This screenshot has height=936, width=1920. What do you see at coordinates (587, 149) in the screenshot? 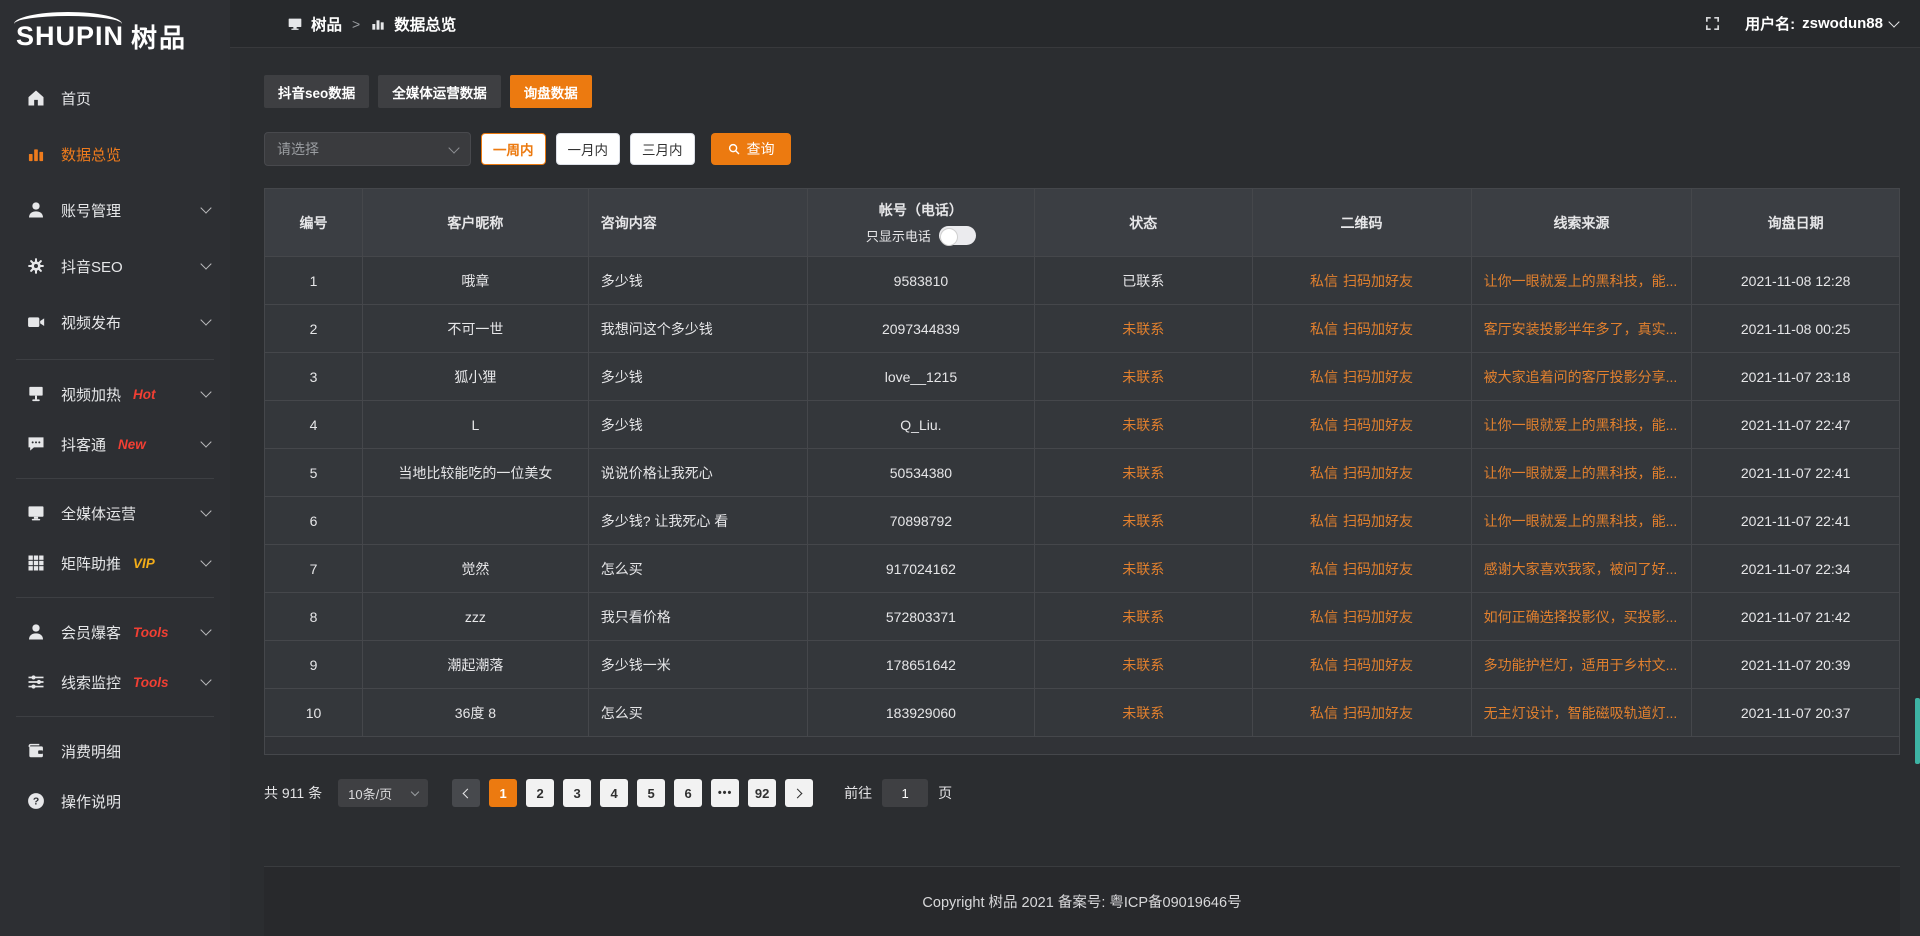
I see `period-one-month-button: 一月内` at bounding box center [587, 149].